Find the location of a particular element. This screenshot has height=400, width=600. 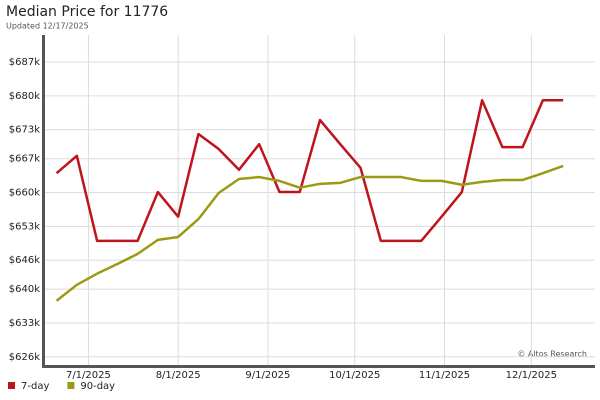

watermark: © Altos Research is located at coordinates (552, 354).